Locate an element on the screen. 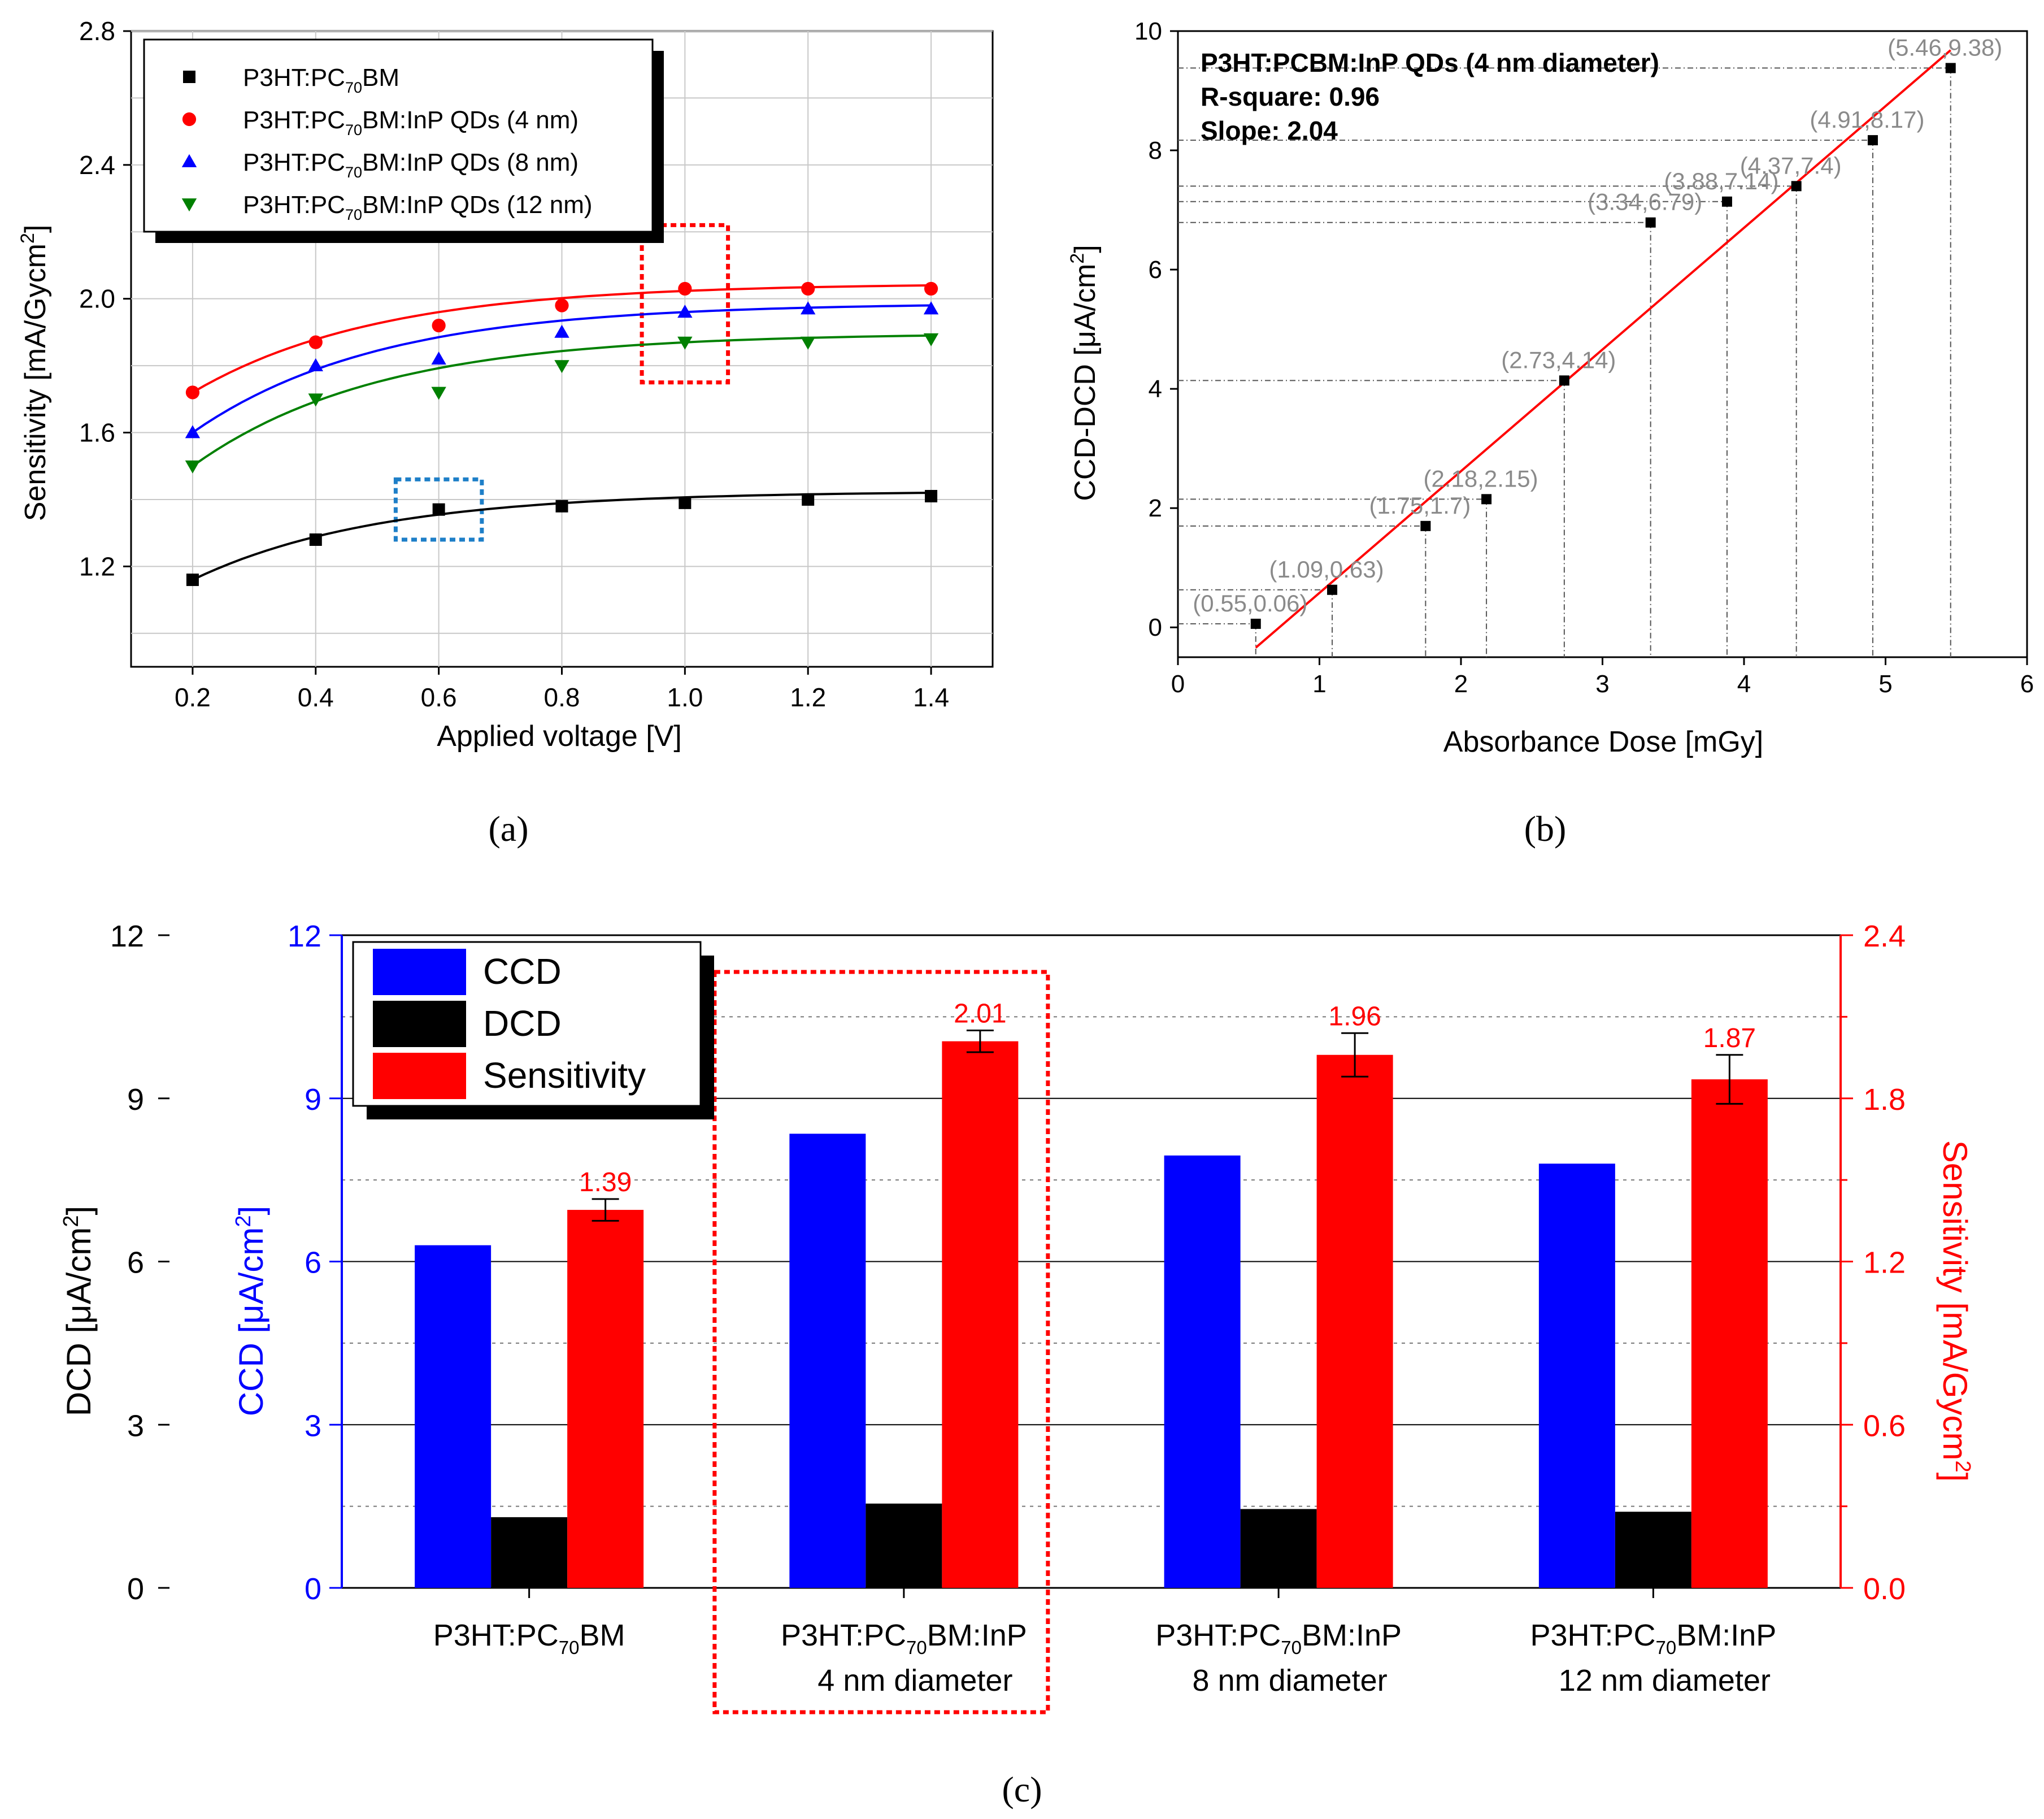 This screenshot has width=2044, height=1819. category-label-line2: 4 nm diameter is located at coordinates (914, 1681).